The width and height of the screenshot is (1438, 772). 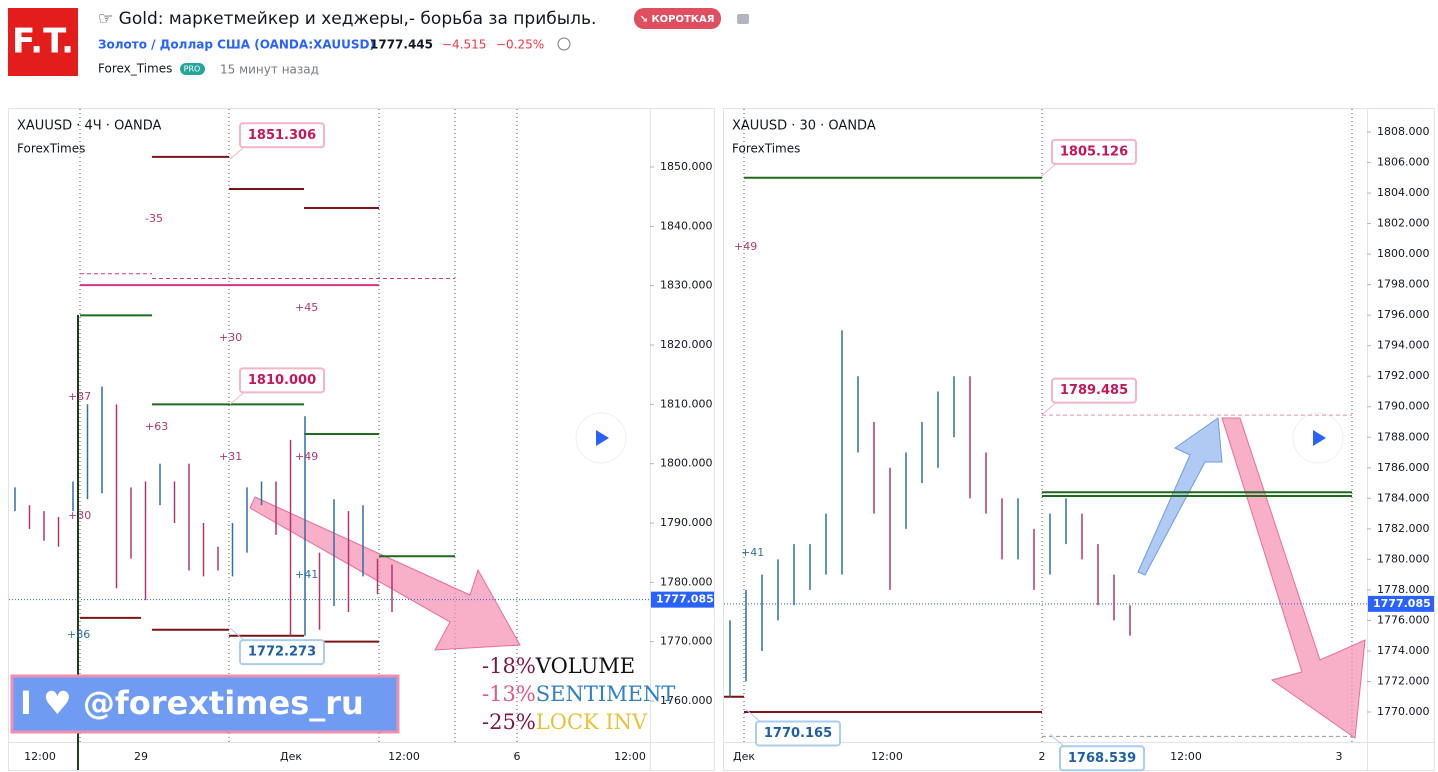 What do you see at coordinates (135, 69) in the screenshot?
I see `author: Forex_Times` at bounding box center [135, 69].